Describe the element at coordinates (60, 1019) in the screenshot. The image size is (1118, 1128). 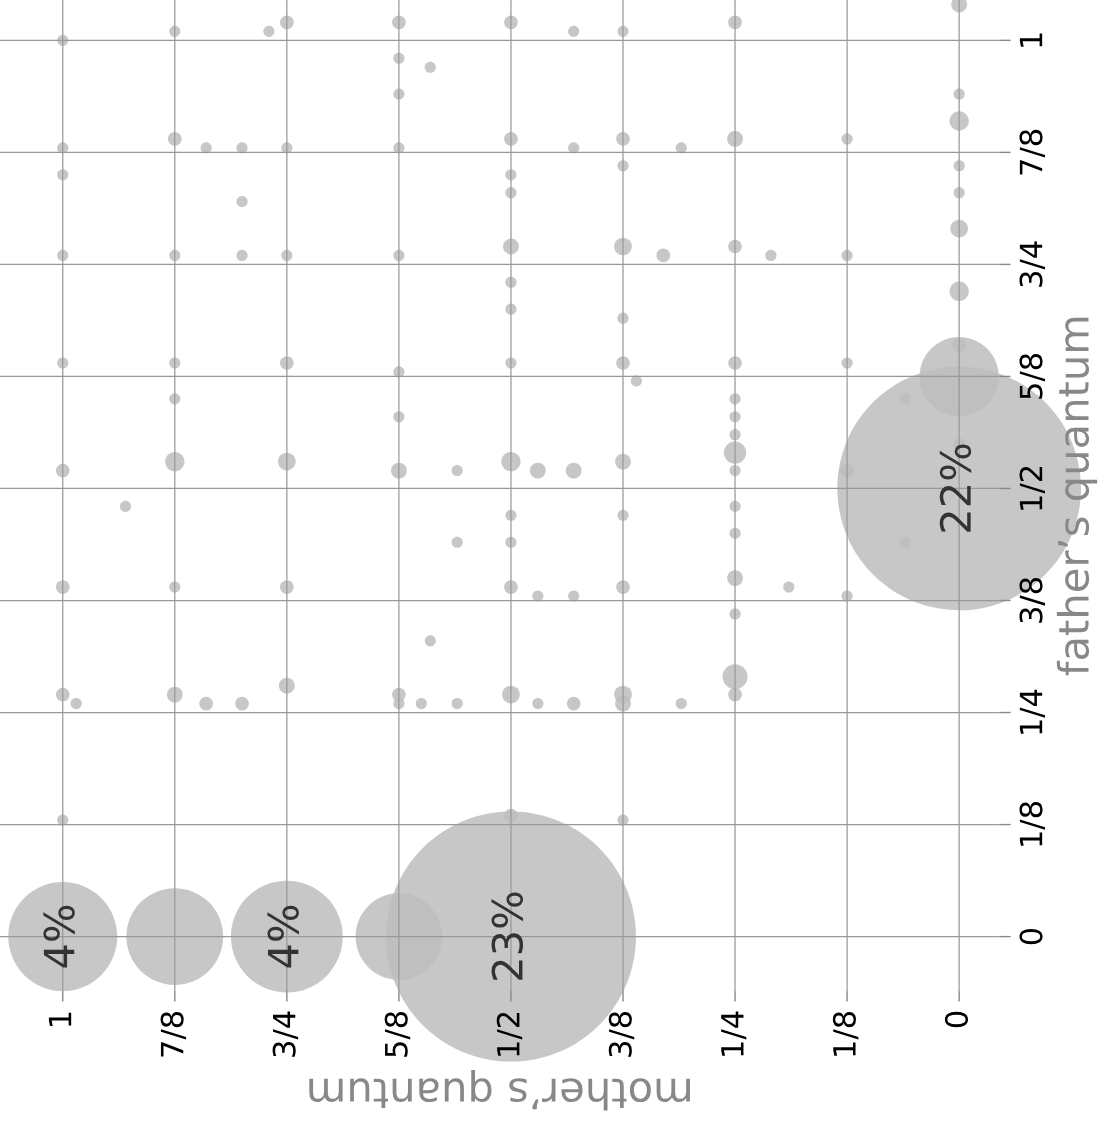
I see `x-tick-label: 1` at that location.